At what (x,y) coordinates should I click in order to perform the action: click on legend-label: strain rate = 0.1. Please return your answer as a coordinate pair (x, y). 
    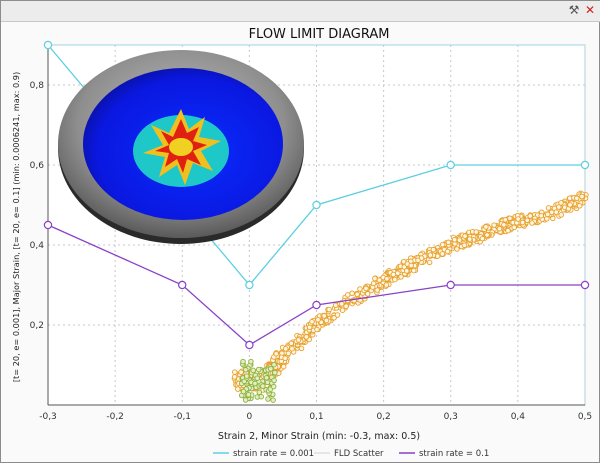
    Looking at the image, I should click on (454, 454).